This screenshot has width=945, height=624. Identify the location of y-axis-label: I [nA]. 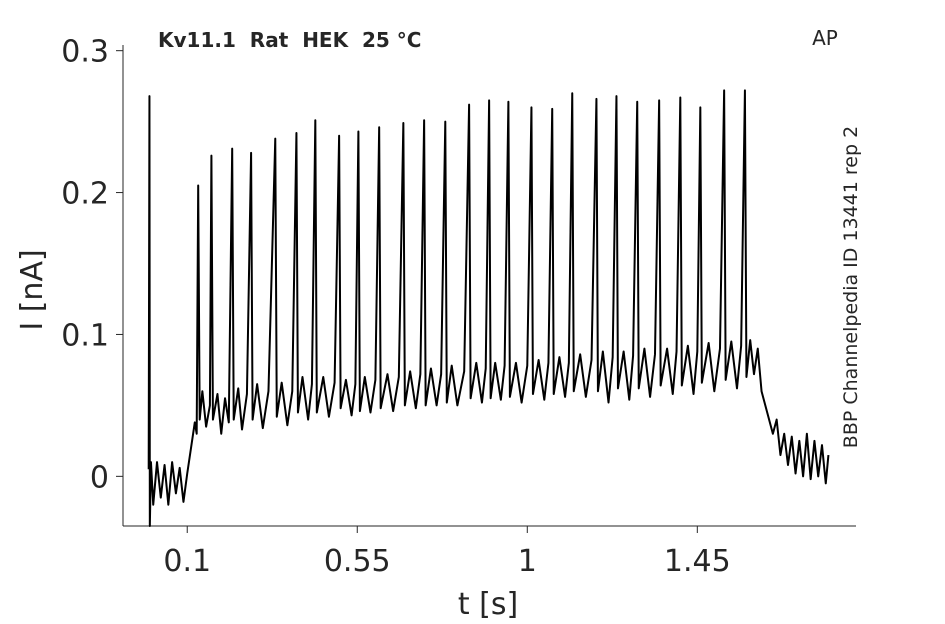
(32, 289).